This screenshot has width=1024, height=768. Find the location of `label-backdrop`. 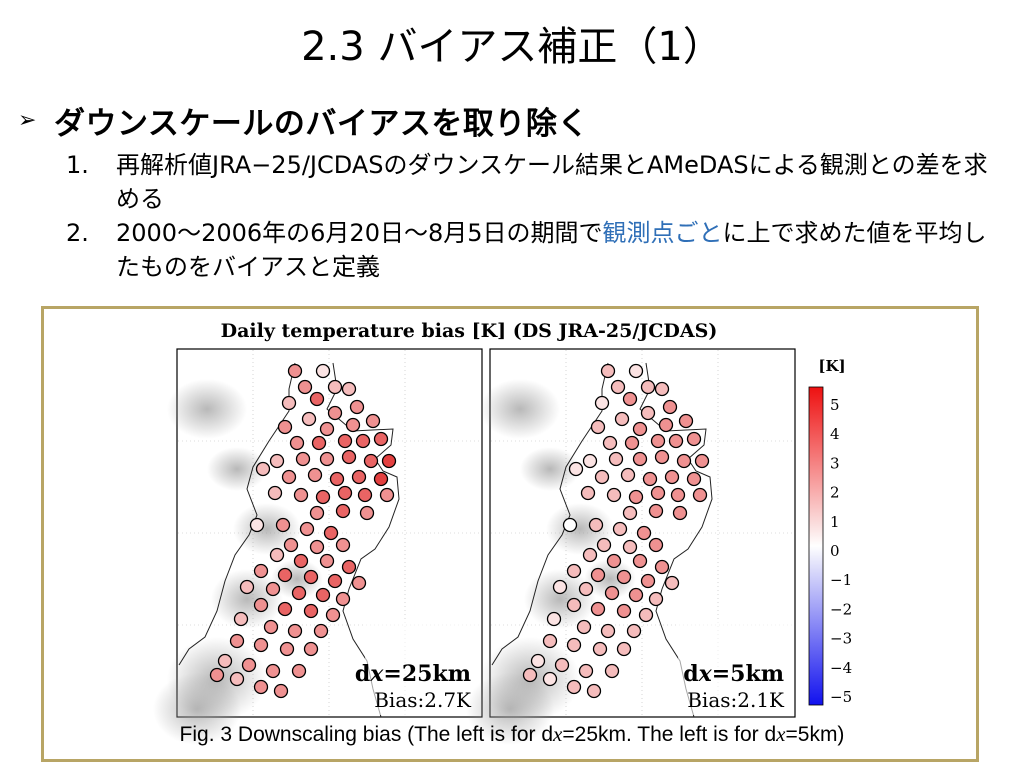

label-backdrop is located at coordinates (735, 668).